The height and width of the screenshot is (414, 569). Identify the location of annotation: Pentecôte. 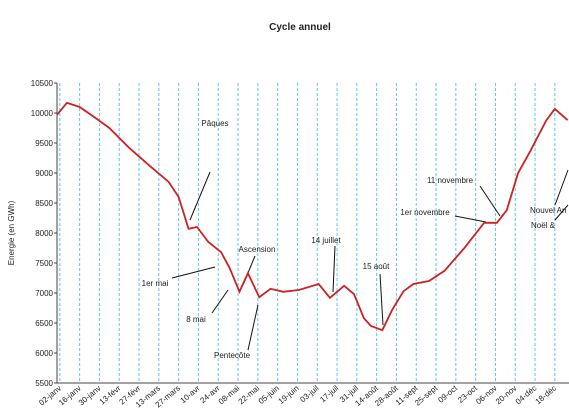
(232, 355).